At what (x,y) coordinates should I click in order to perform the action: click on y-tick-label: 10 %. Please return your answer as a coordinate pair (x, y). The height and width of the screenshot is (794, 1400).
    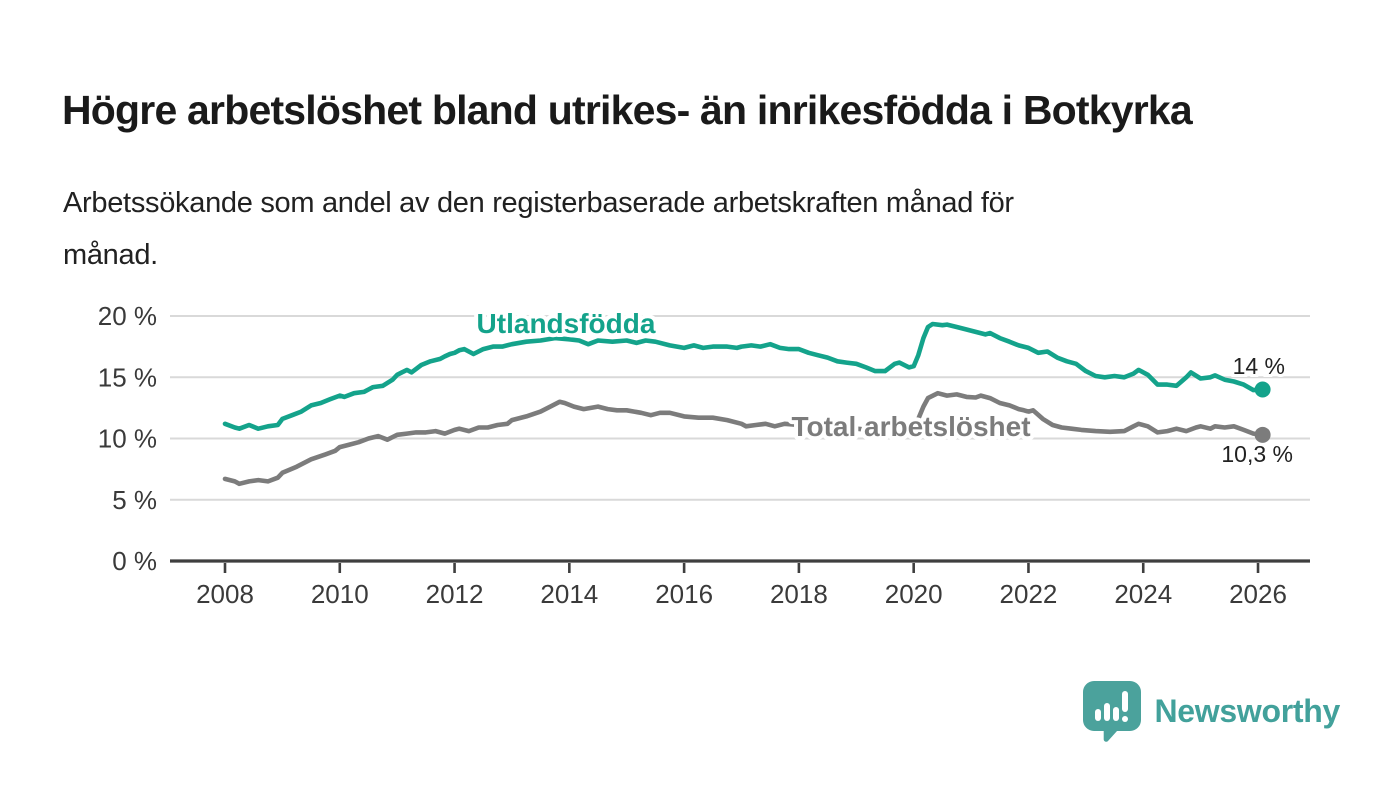
    Looking at the image, I should click on (127, 439).